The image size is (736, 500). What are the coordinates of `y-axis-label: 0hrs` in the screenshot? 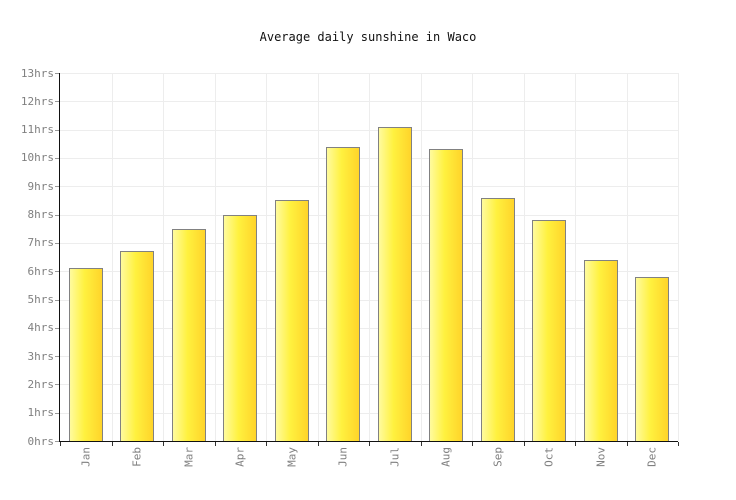 It's located at (41, 441).